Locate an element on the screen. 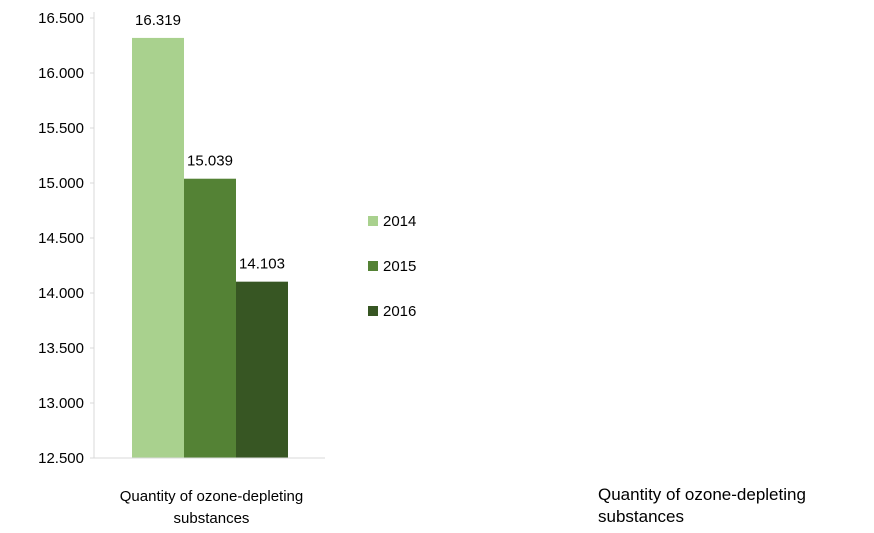 This screenshot has height=533, width=874. y-tick-label: 15.000 is located at coordinates (61, 183).